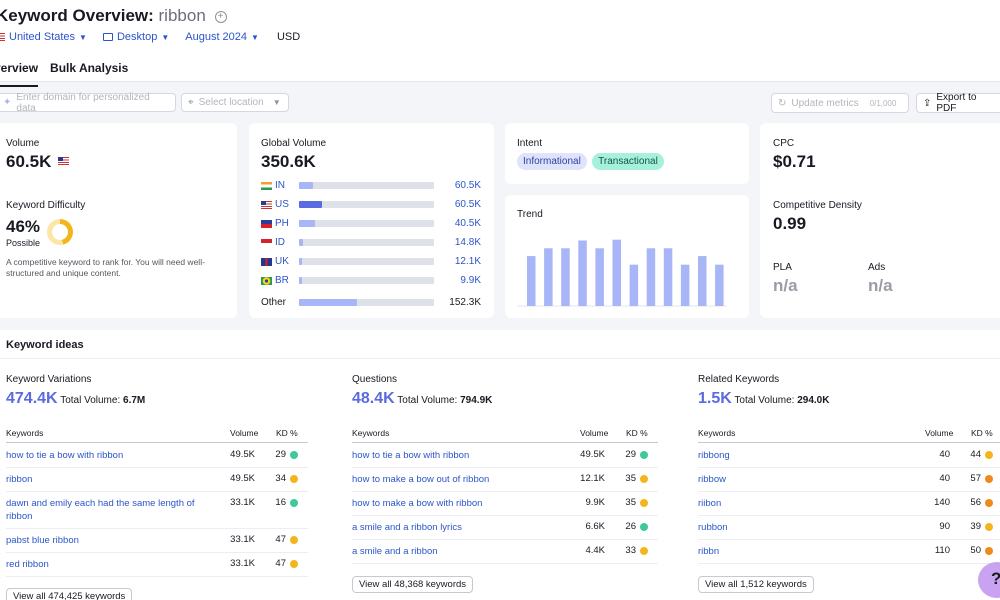 This screenshot has width=1000, height=600. I want to click on keyword-link: a smile and a ribbon lyrics, so click(455, 527).